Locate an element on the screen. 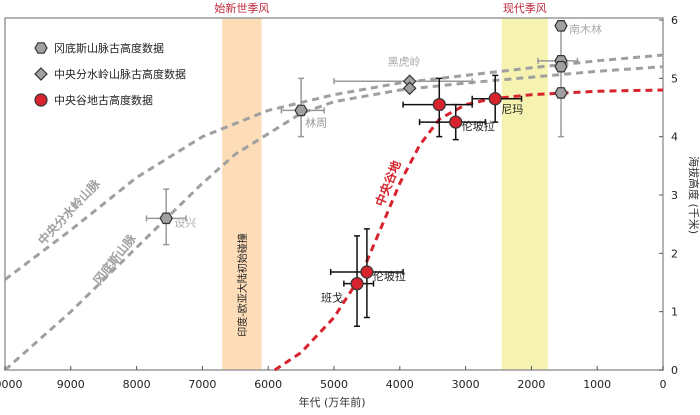  x-tick-label: 1000 is located at coordinates (597, 384).